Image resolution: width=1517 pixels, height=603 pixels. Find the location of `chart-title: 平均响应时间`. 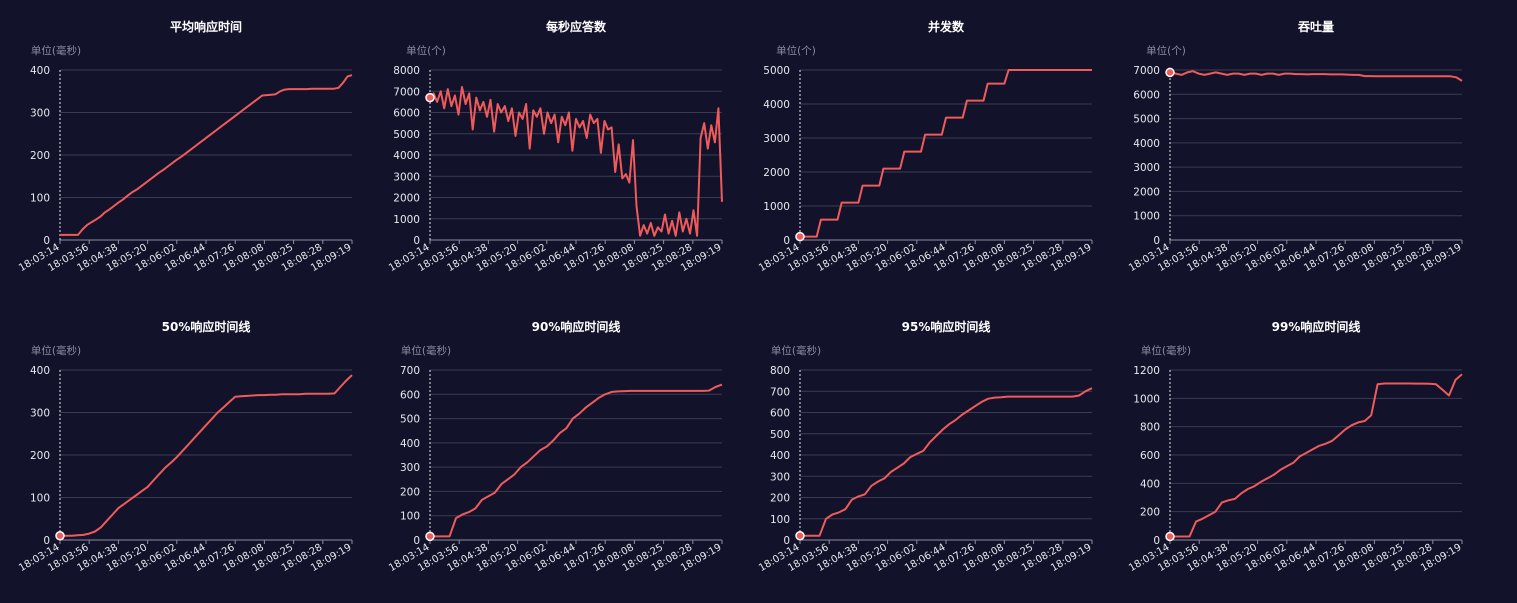

chart-title: 平均响应时间 is located at coordinates (206, 26).